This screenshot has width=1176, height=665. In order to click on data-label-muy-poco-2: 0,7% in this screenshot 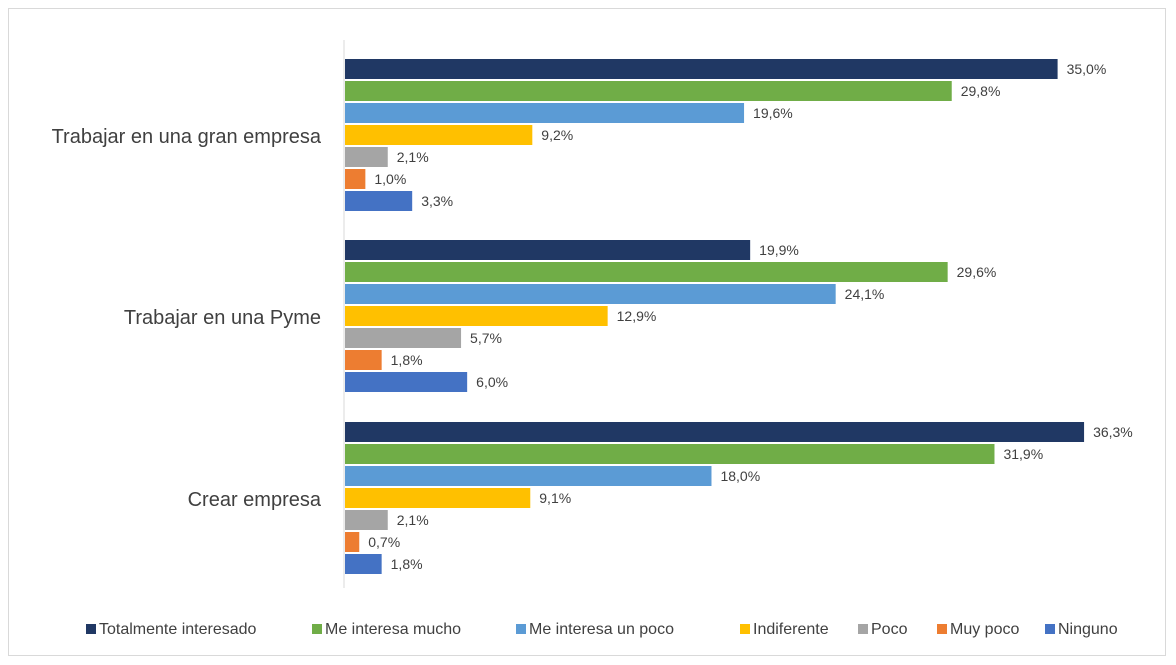, I will do `click(384, 542)`.